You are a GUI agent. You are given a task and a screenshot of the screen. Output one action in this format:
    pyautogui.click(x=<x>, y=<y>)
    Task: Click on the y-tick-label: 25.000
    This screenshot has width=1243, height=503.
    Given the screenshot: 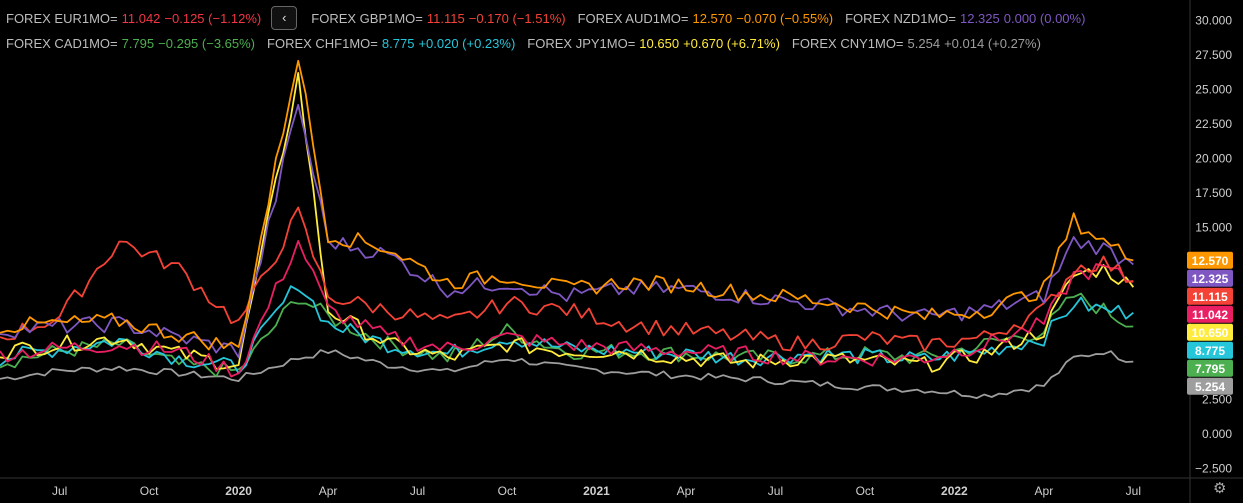 What is the action you would take?
    pyautogui.click(x=1213, y=90)
    